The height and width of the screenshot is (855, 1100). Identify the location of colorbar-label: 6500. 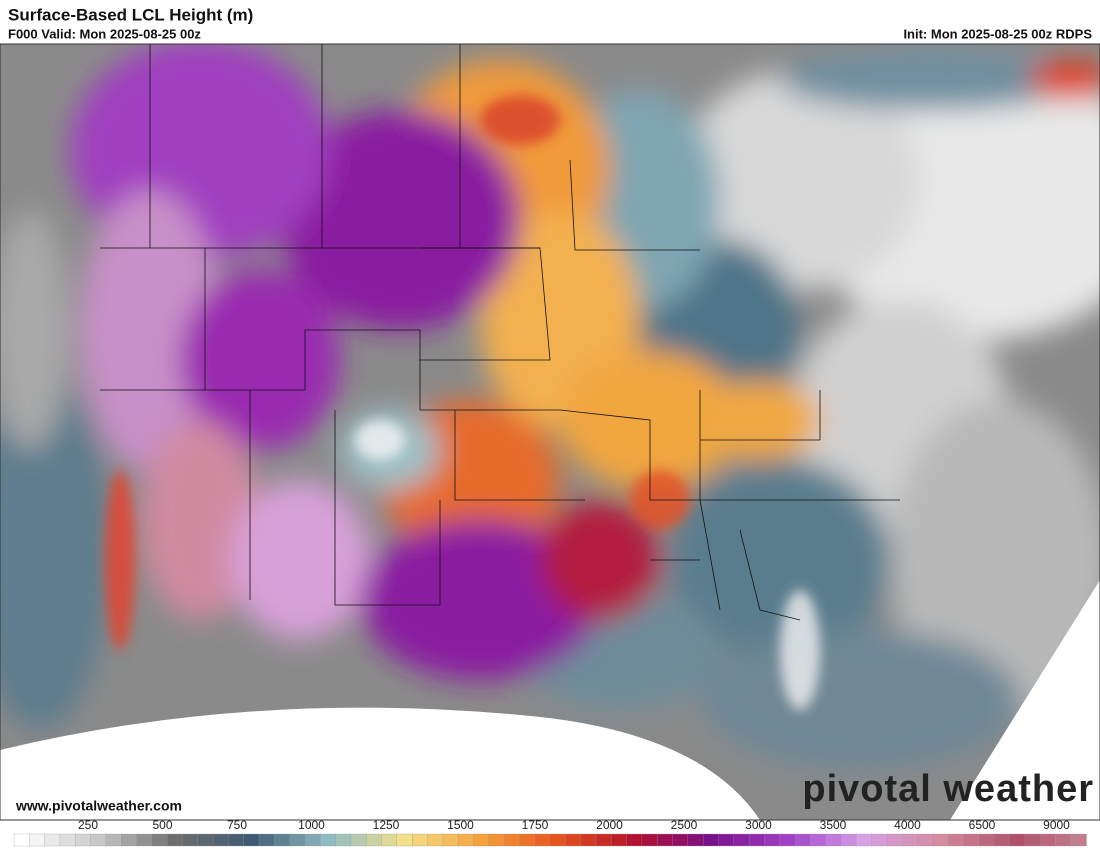
(982, 825).